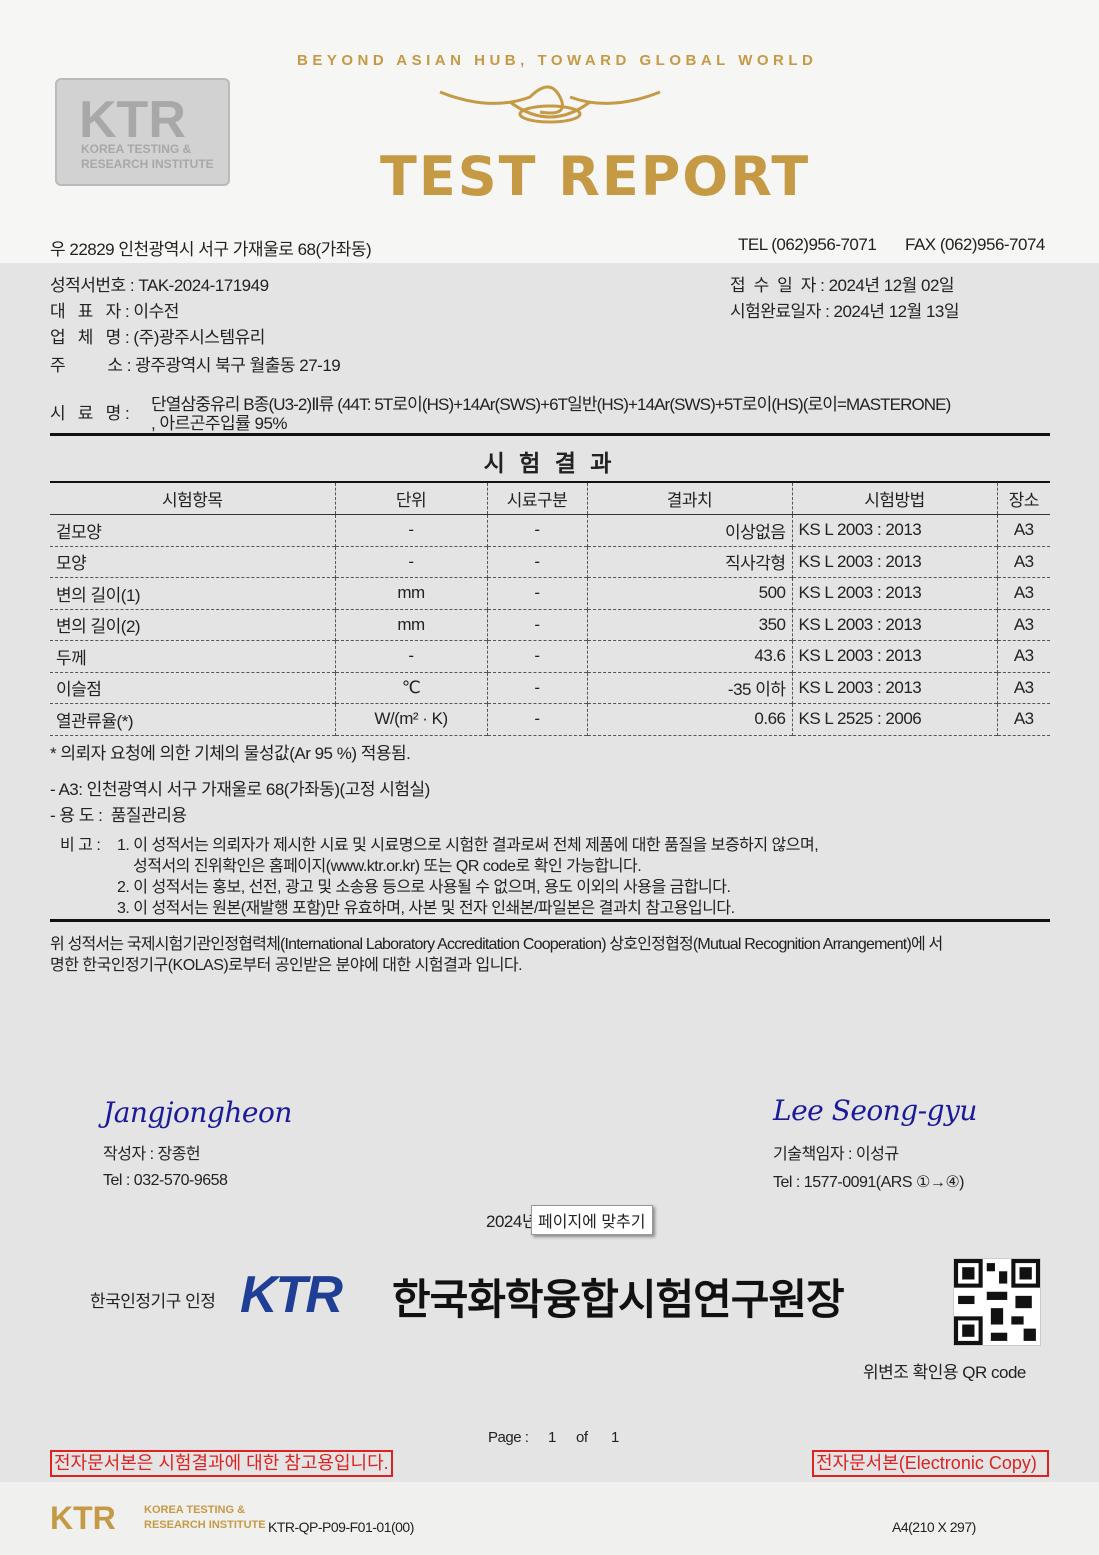 The height and width of the screenshot is (1555, 1099). Describe the element at coordinates (508, 1437) in the screenshot. I see `page-label: Page :` at that location.